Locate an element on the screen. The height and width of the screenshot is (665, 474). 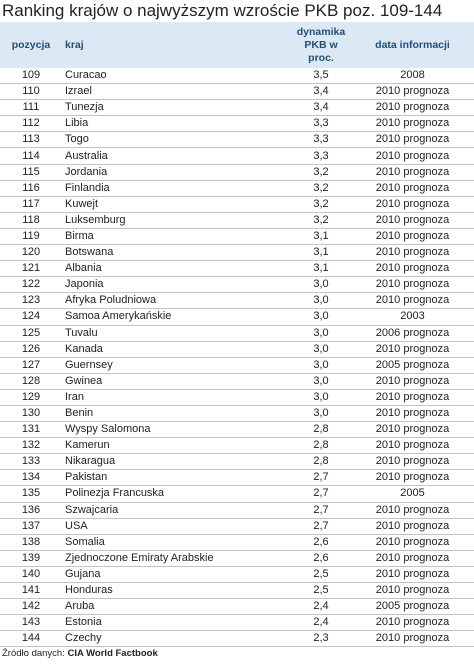
table-row: 130 Benin 3,0 2010 prognoza is located at coordinates (237, 414).